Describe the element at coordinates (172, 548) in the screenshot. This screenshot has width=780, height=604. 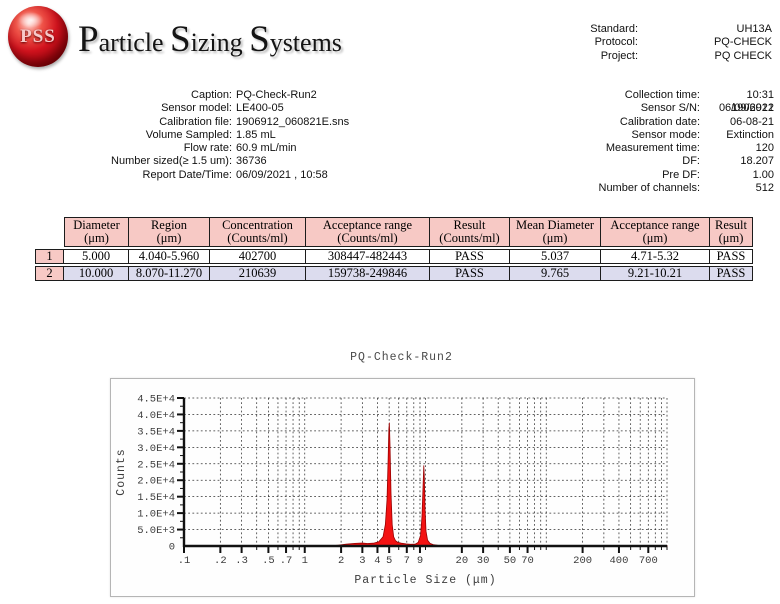
I see `svg-text: 0` at that location.